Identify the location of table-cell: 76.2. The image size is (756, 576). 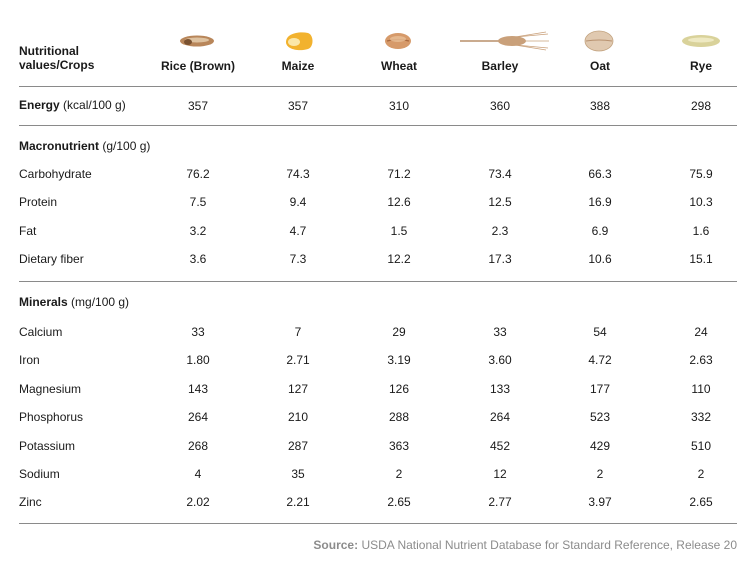
(198, 174).